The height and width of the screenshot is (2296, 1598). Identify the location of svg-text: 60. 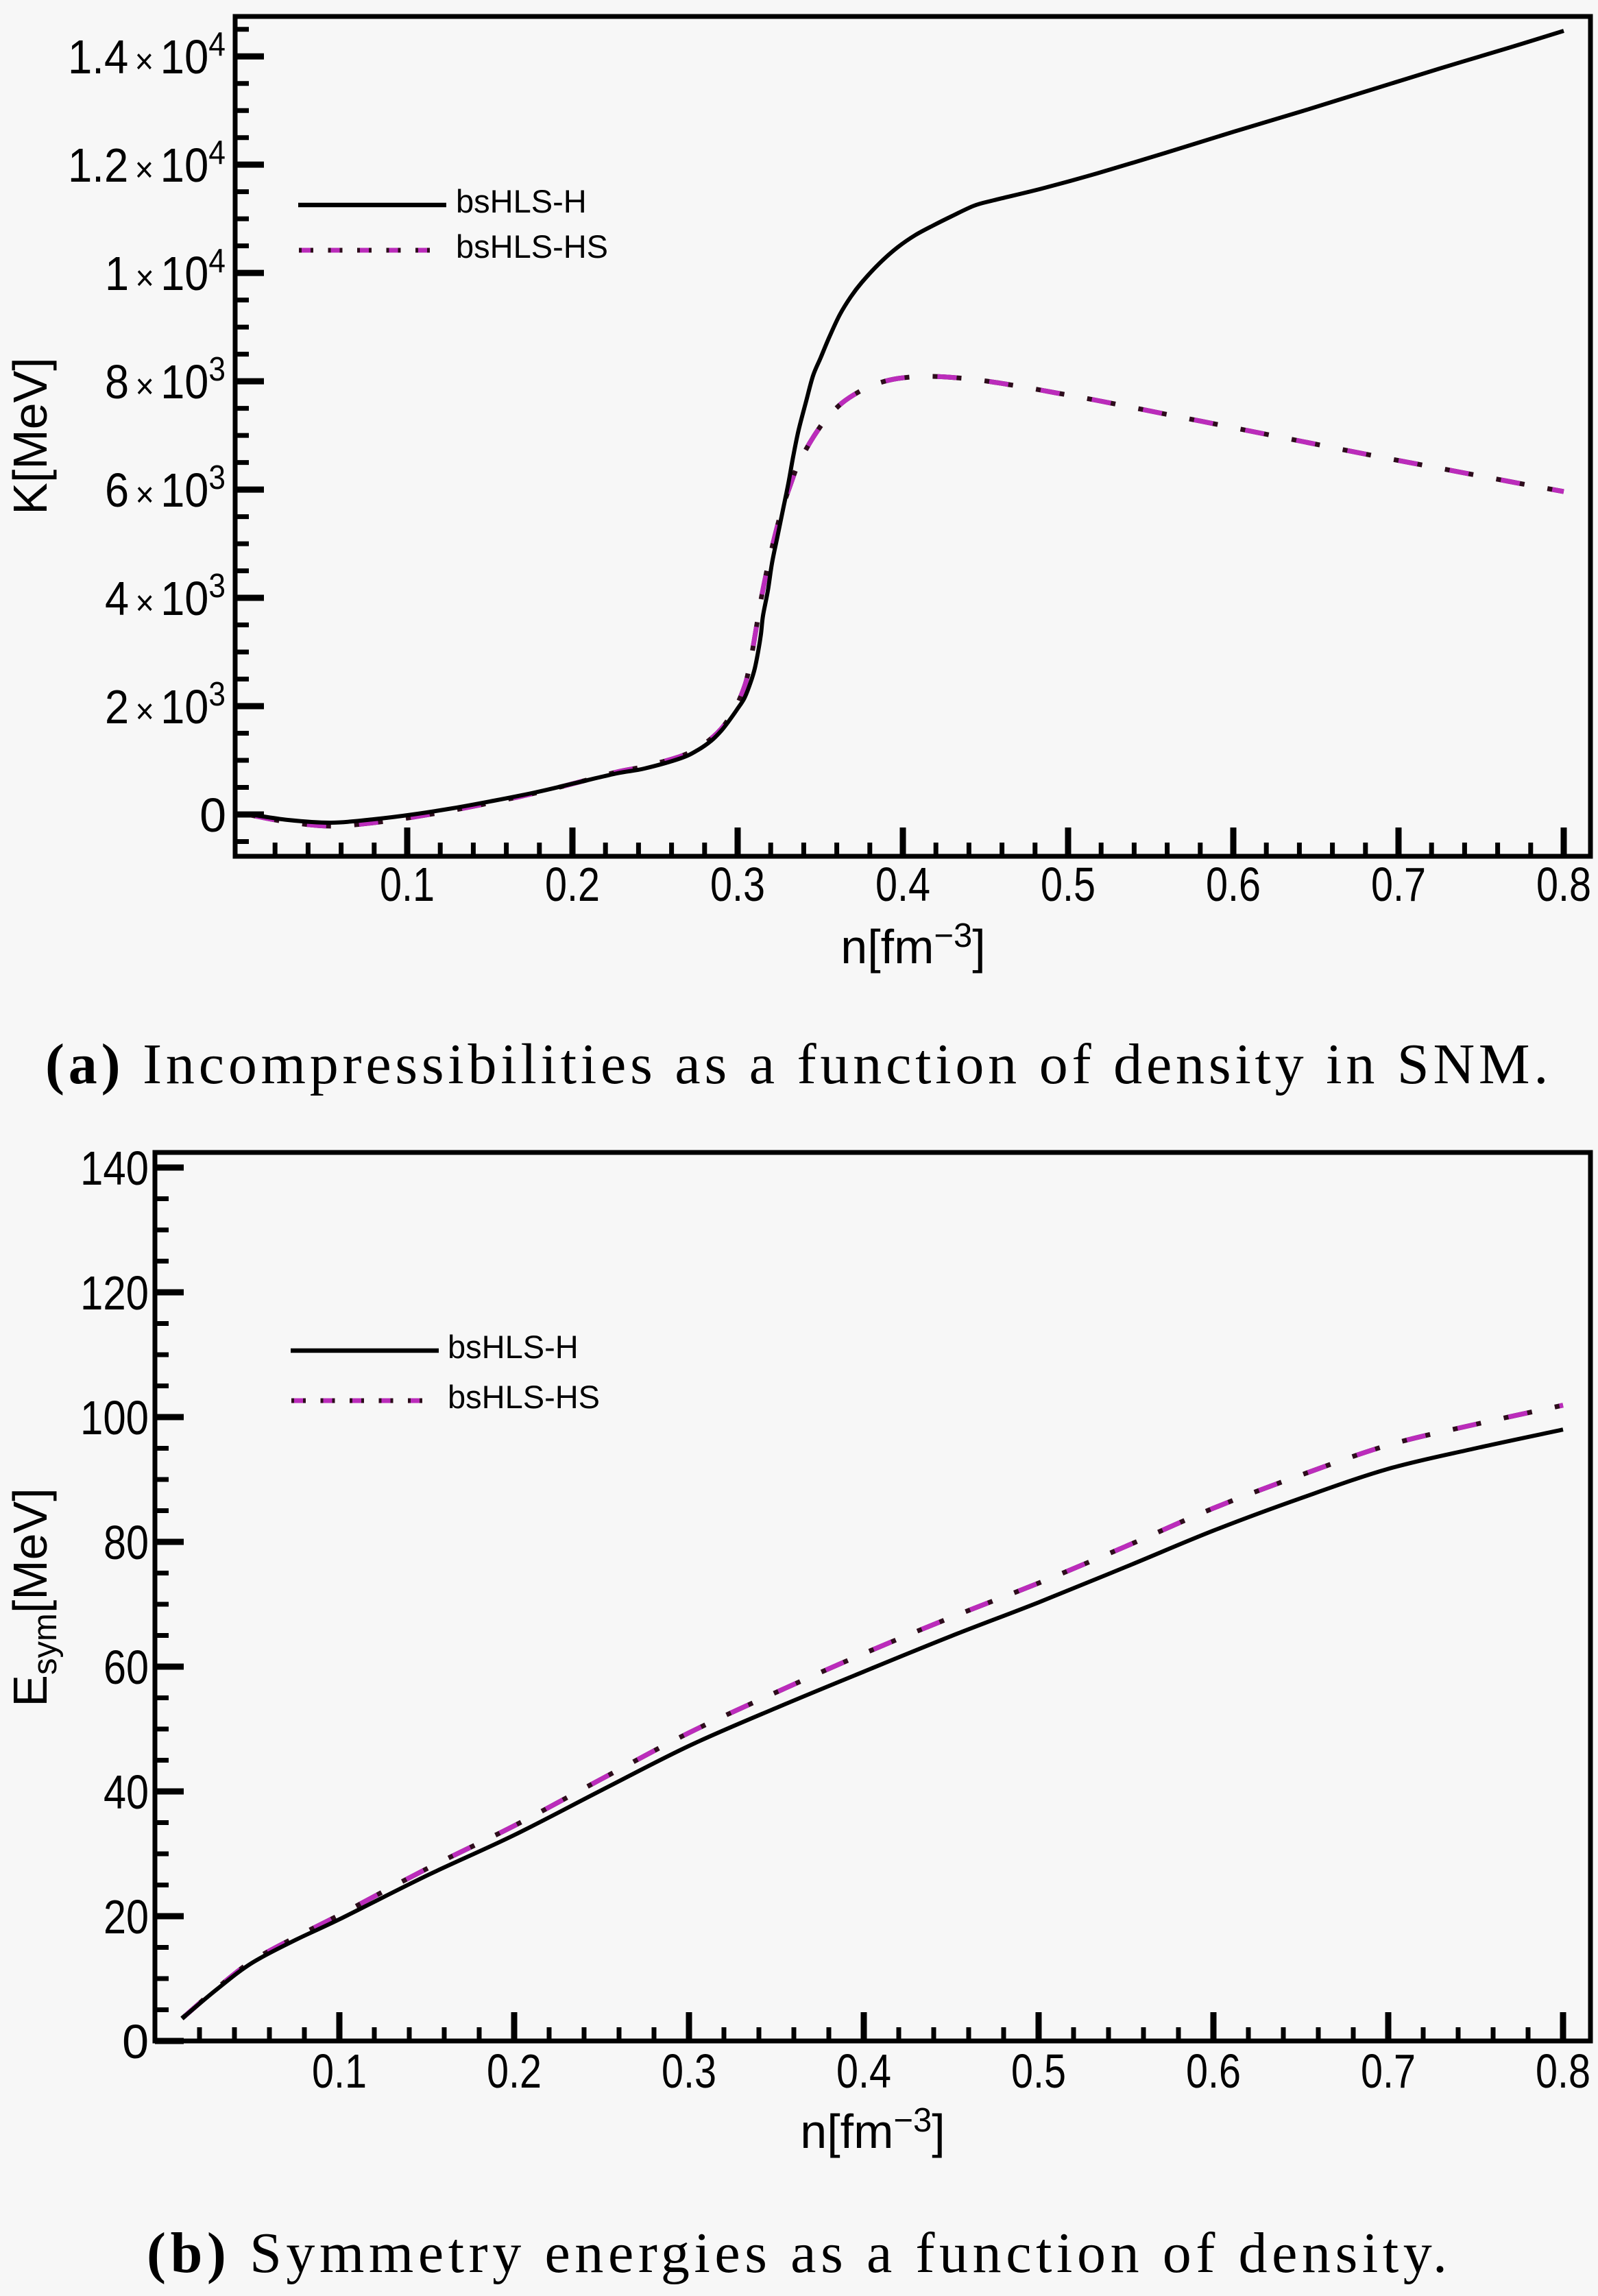
(126, 1667).